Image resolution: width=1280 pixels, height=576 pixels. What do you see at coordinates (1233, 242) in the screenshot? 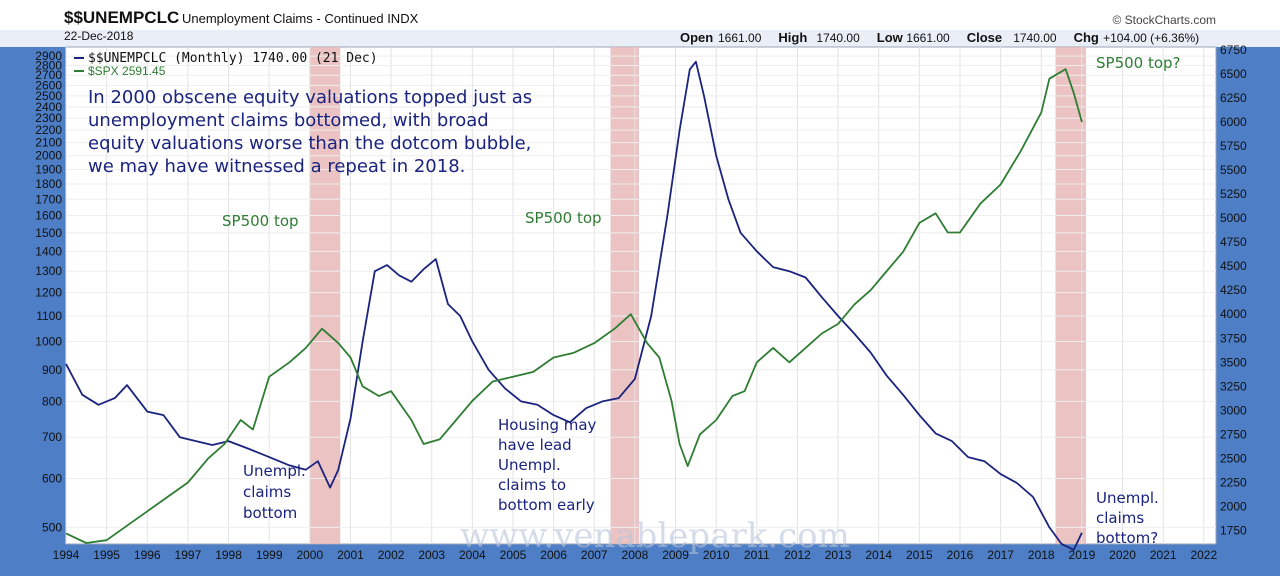
I see `right-tick-label: 4750` at bounding box center [1233, 242].